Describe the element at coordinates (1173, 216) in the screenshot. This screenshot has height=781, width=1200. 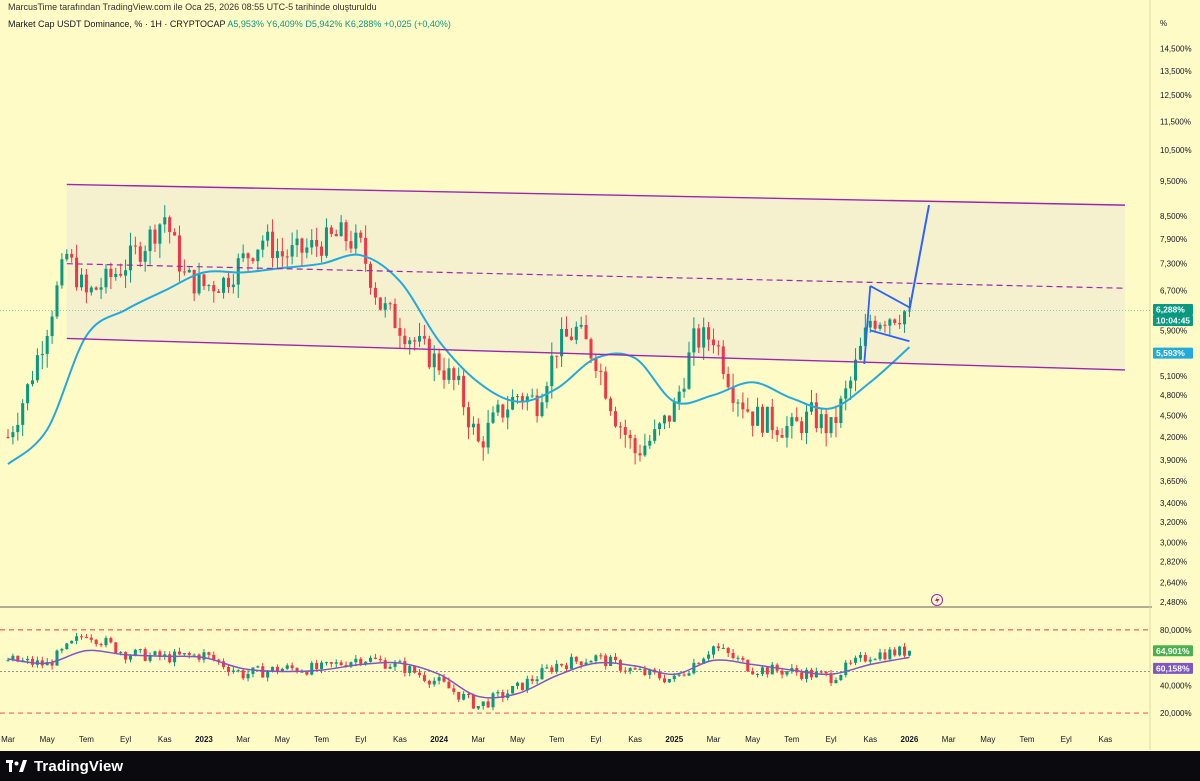
I see `y-tick-label: 8,500%` at that location.